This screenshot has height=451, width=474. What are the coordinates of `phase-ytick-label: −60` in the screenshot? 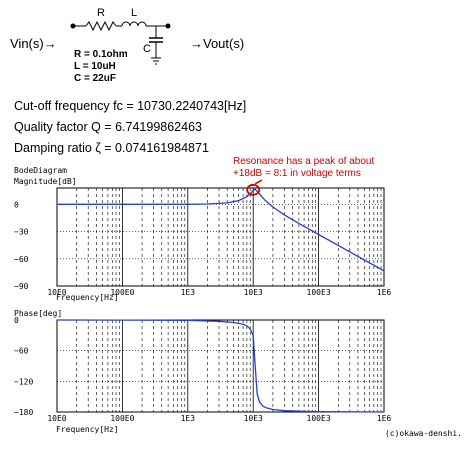 It's located at (21, 351).